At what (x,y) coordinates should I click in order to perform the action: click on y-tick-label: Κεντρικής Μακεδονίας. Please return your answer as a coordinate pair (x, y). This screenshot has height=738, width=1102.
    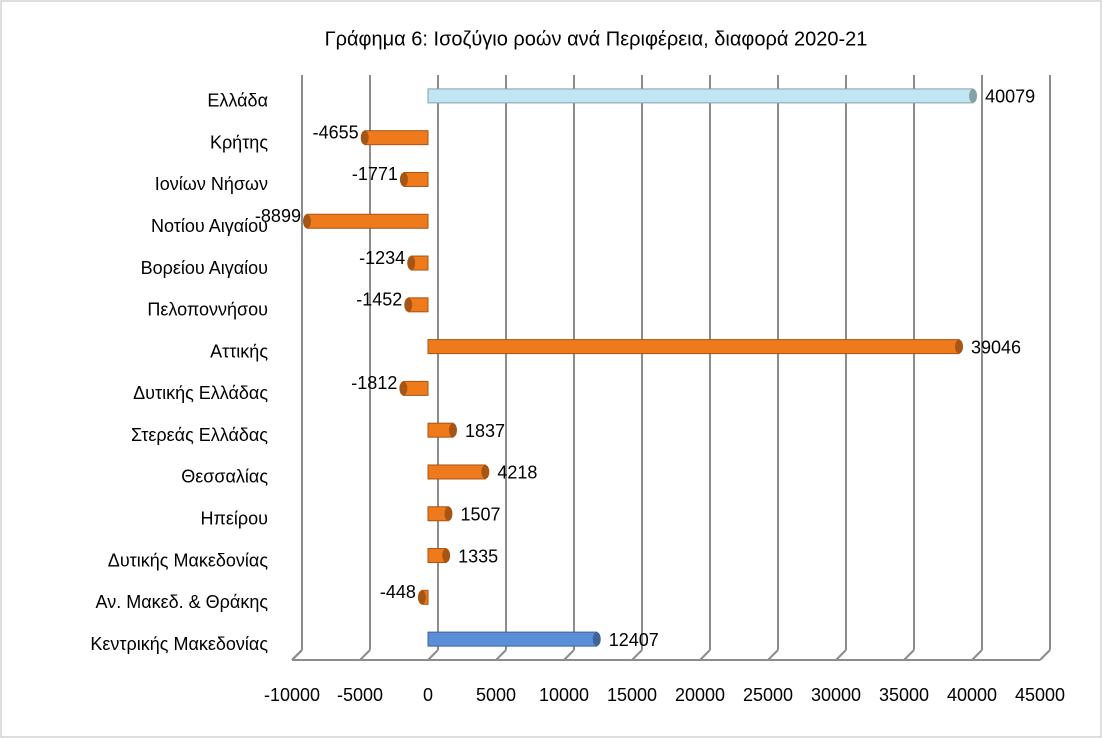
    Looking at the image, I should click on (179, 644).